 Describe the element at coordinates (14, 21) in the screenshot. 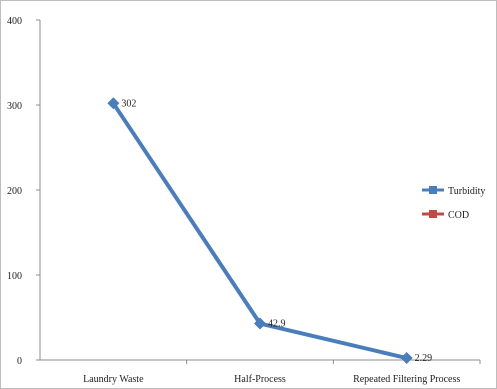

I see `y-tick-label: 400` at that location.